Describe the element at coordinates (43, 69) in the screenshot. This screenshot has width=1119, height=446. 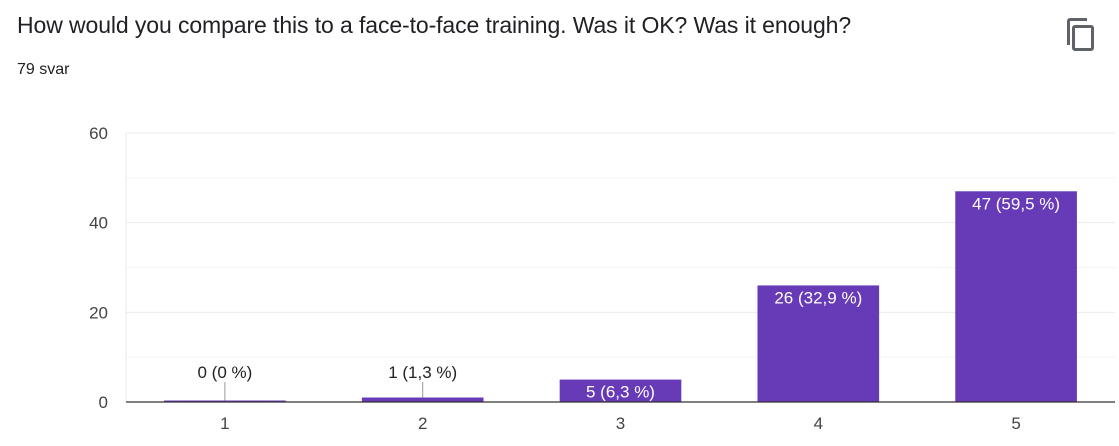
I see `response-count: 79 svar` at that location.